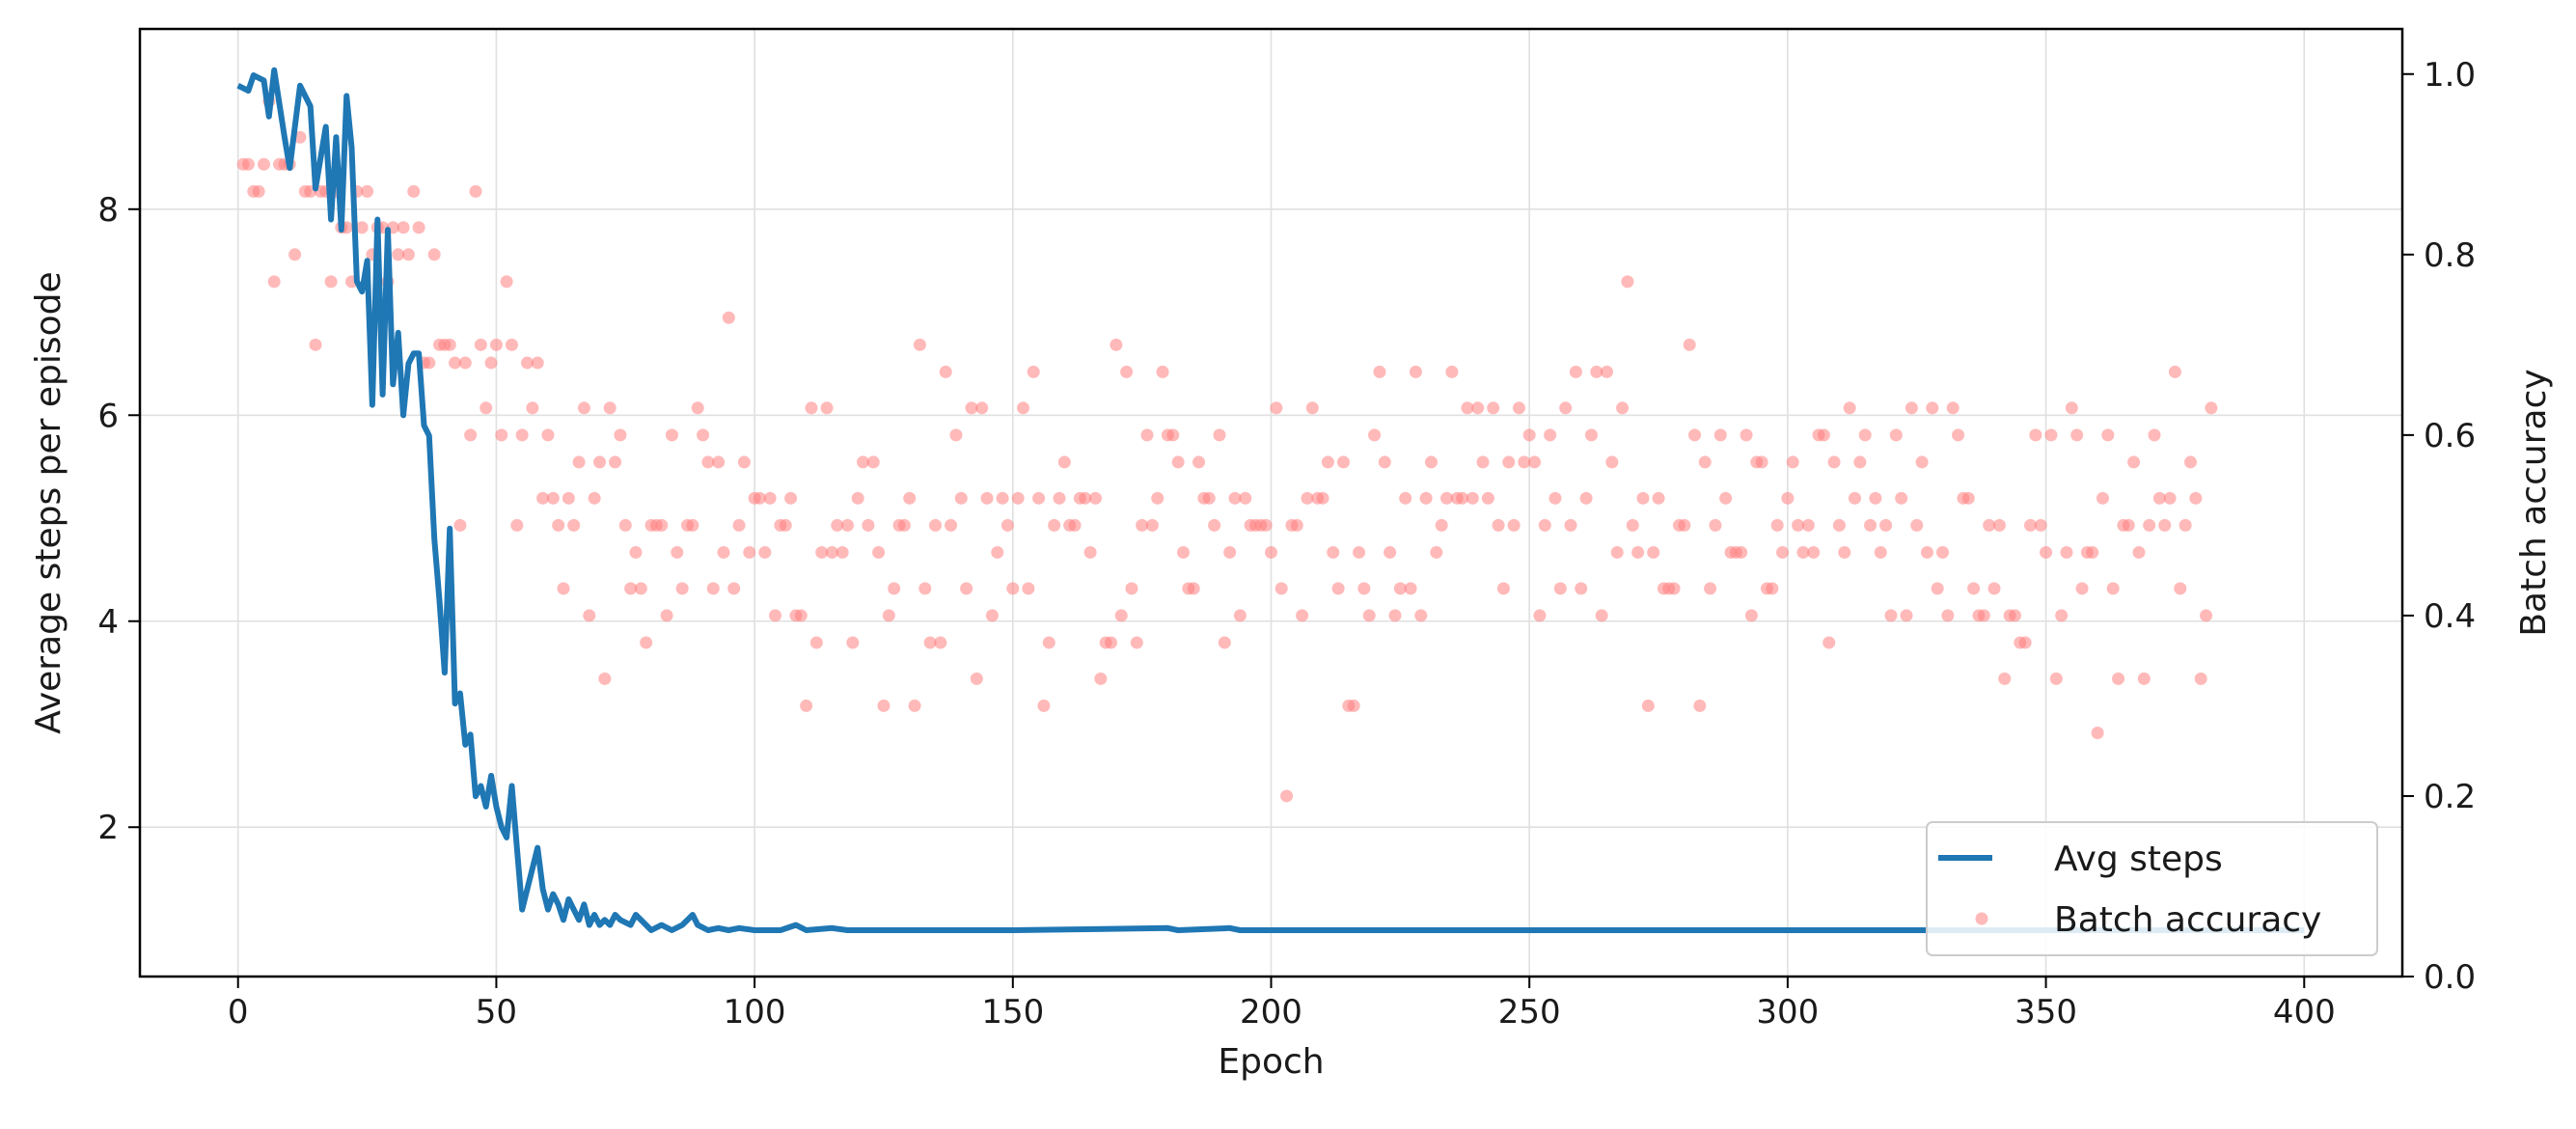 The width and height of the screenshot is (2576, 1129). Describe the element at coordinates (2450, 436) in the screenshot. I see `y-right-tick-label: 0.6` at that location.